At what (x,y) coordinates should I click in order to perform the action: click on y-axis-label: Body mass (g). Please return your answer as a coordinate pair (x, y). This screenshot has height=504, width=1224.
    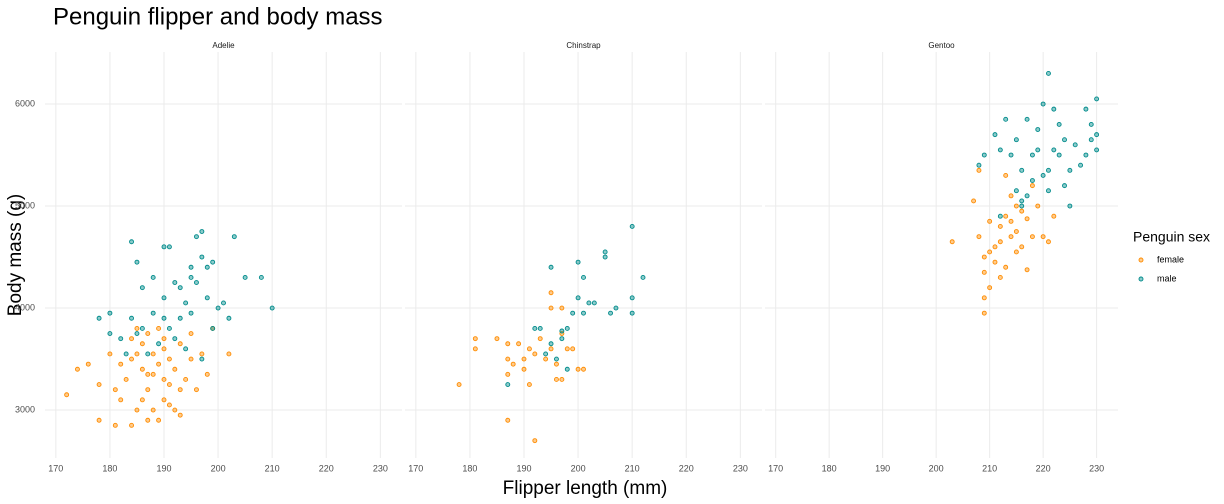
    Looking at the image, I should click on (15, 255).